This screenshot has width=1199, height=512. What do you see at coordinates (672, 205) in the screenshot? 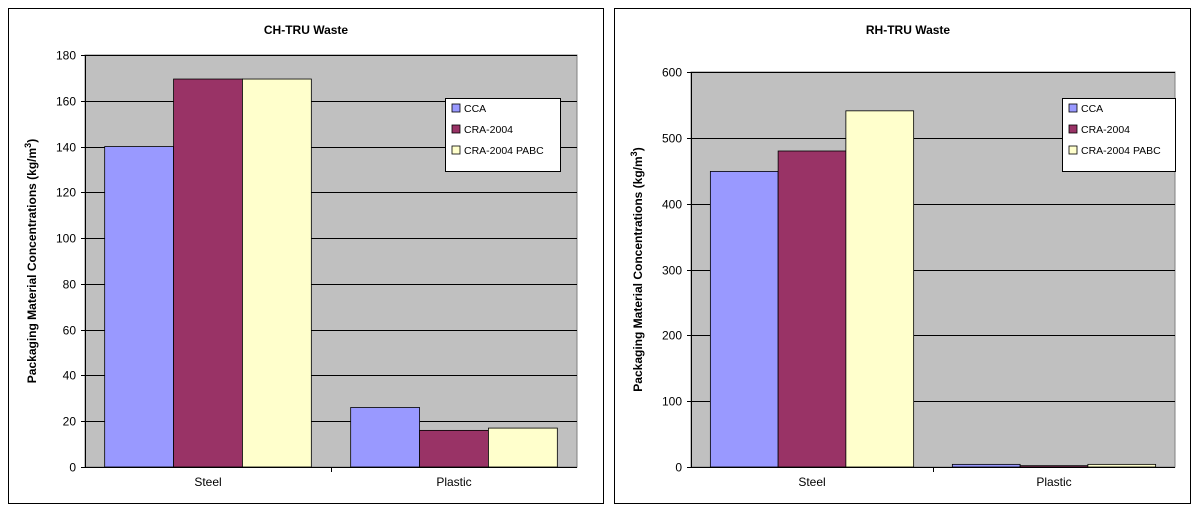
I see `y-tick-label: 400` at bounding box center [672, 205].